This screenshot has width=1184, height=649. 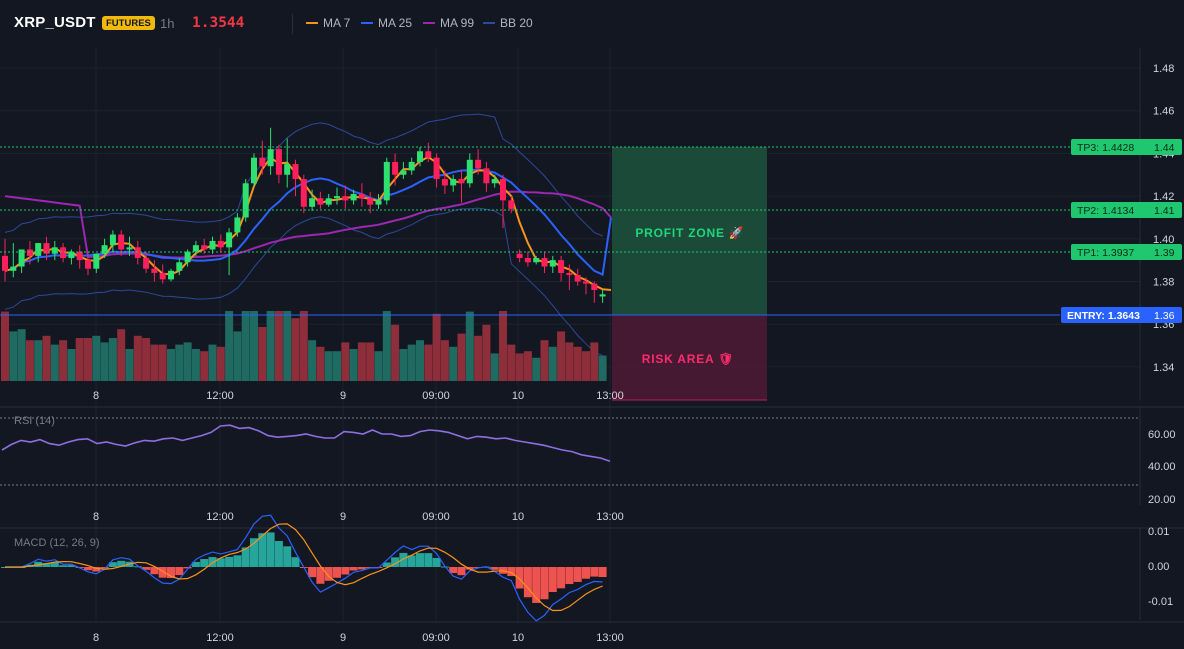 What do you see at coordinates (1158, 532) in the screenshot?
I see `macd-tick: 0.01` at bounding box center [1158, 532].